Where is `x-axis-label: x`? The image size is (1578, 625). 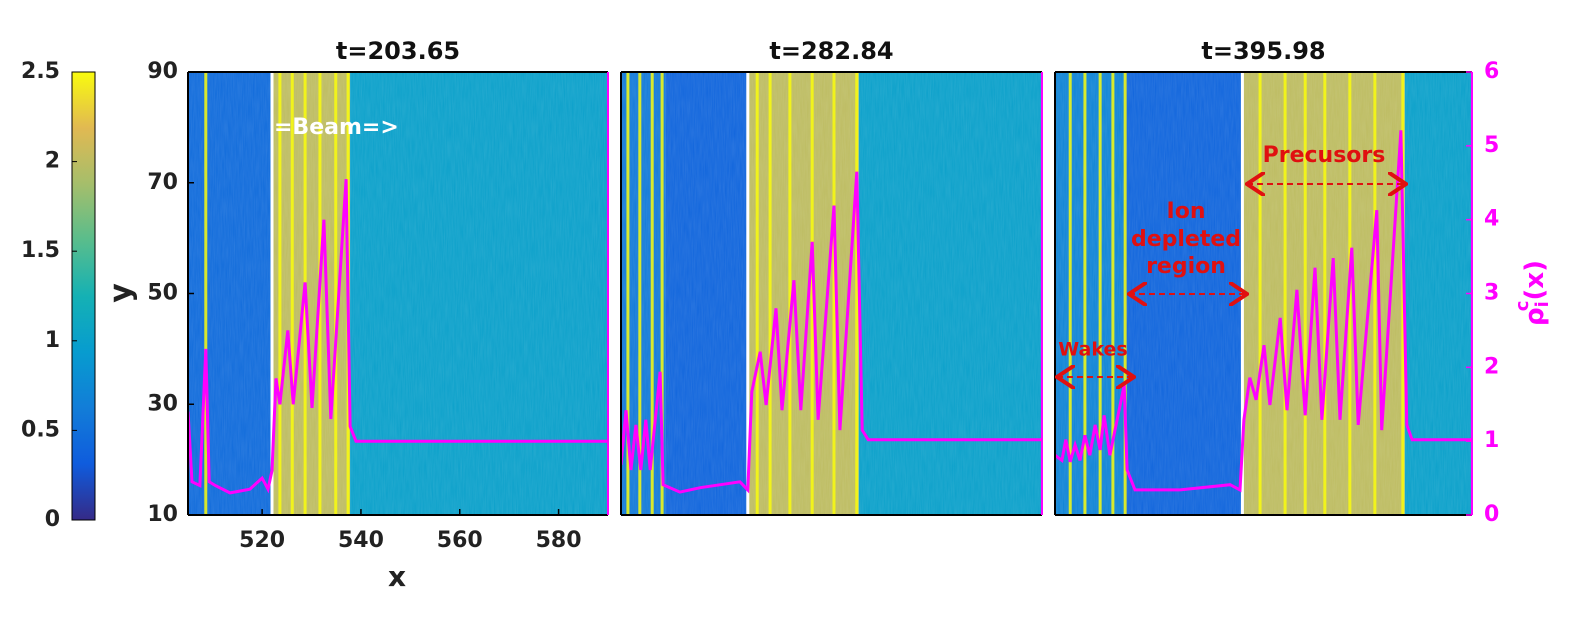 x-axis-label: x is located at coordinates (397, 576).